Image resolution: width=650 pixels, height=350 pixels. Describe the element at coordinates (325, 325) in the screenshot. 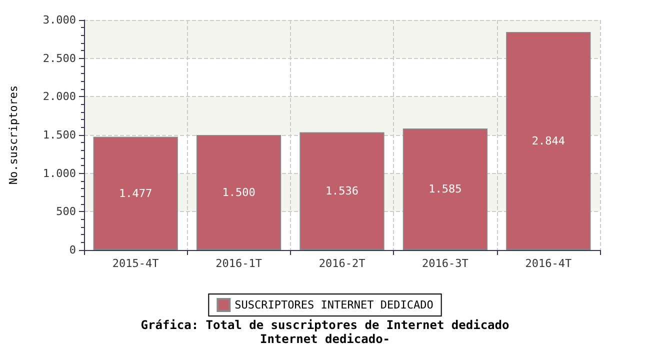

I see `text: Gráfica: Total de suscriptores de Internet dedicado` at that location.